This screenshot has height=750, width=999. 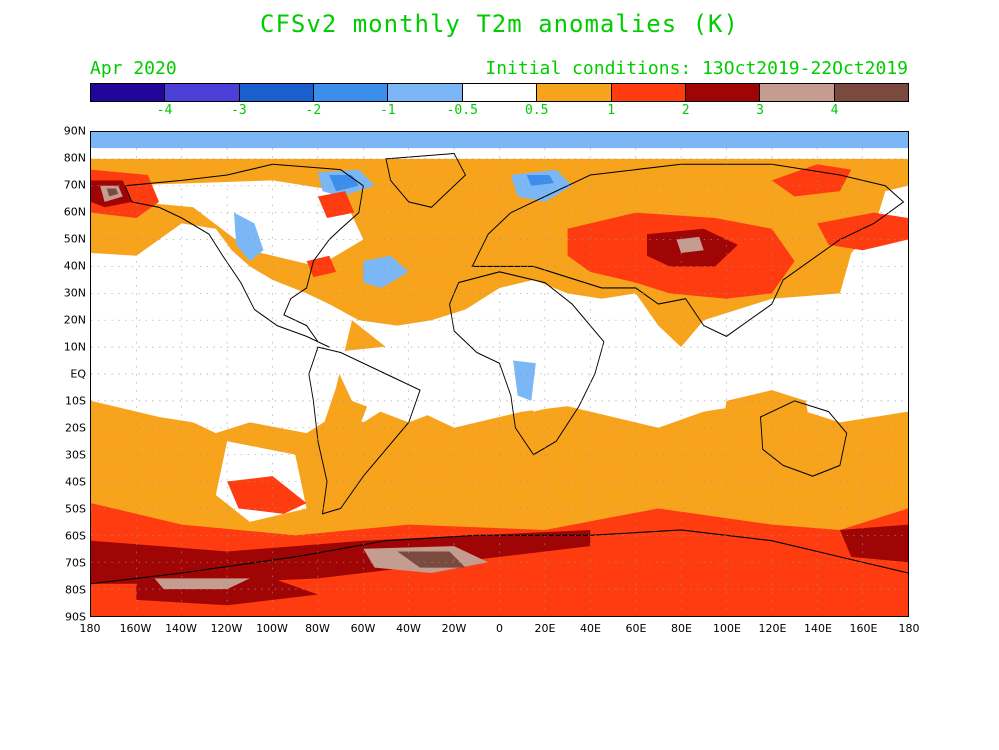 I want to click on latitude-label: 50N, so click(x=74, y=239).